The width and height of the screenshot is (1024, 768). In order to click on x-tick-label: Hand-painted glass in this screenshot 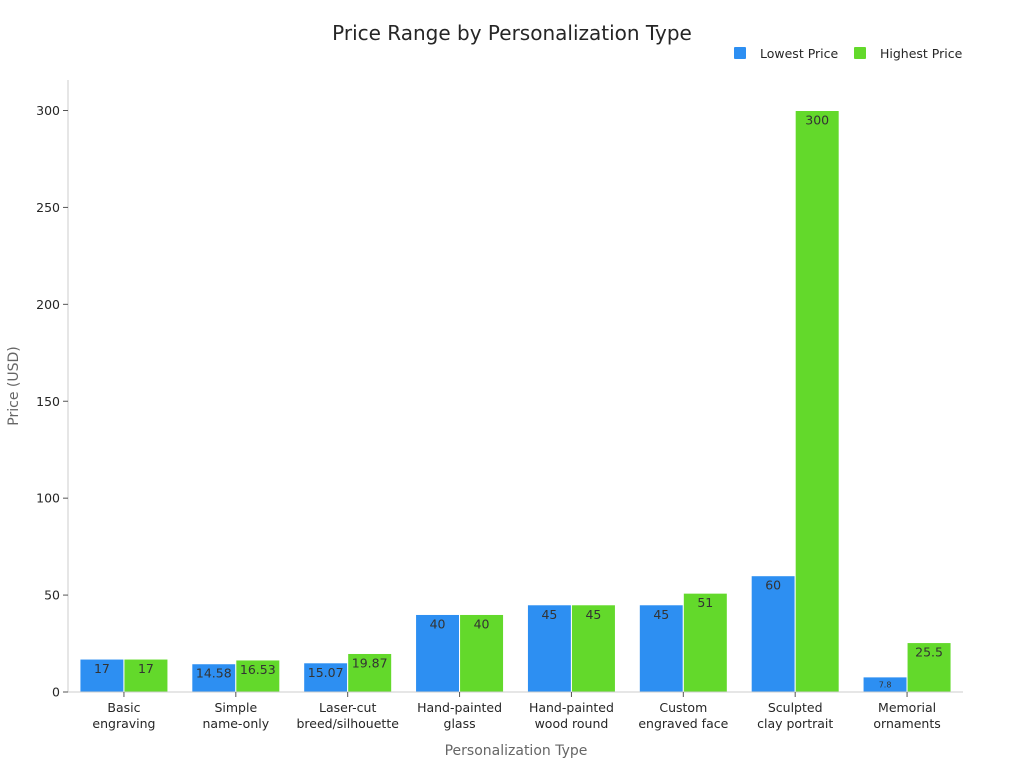, I will do `click(459, 715)`.